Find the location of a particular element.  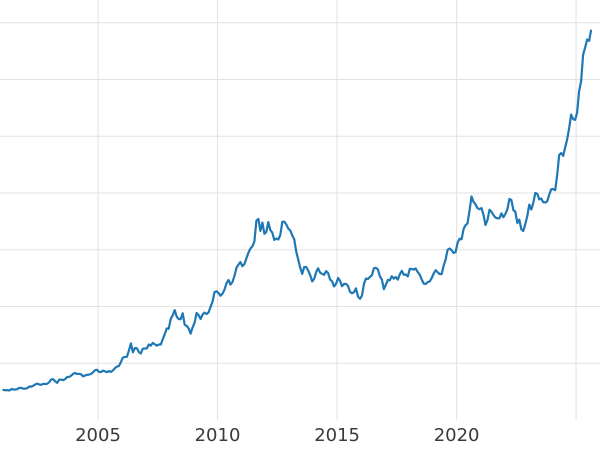

x-axis-labels: 2005 2010 2015 2020 is located at coordinates (277, 435).